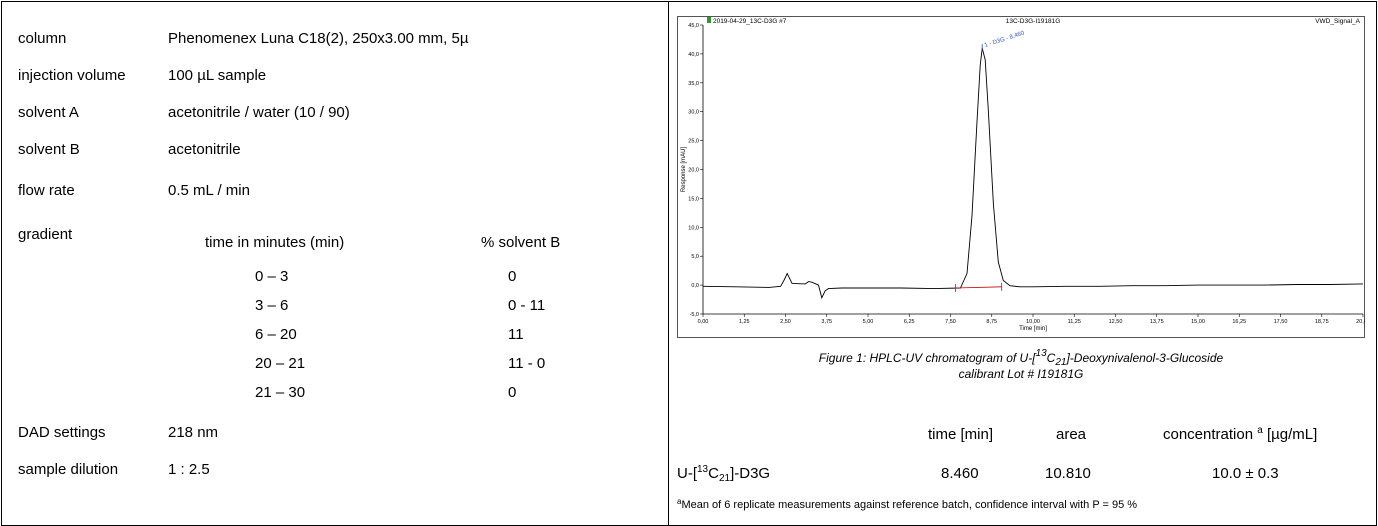 This screenshot has height=526, width=1378. Describe the element at coordinates (703, 322) in the screenshot. I see `x-tick-label: 0,00` at that location.